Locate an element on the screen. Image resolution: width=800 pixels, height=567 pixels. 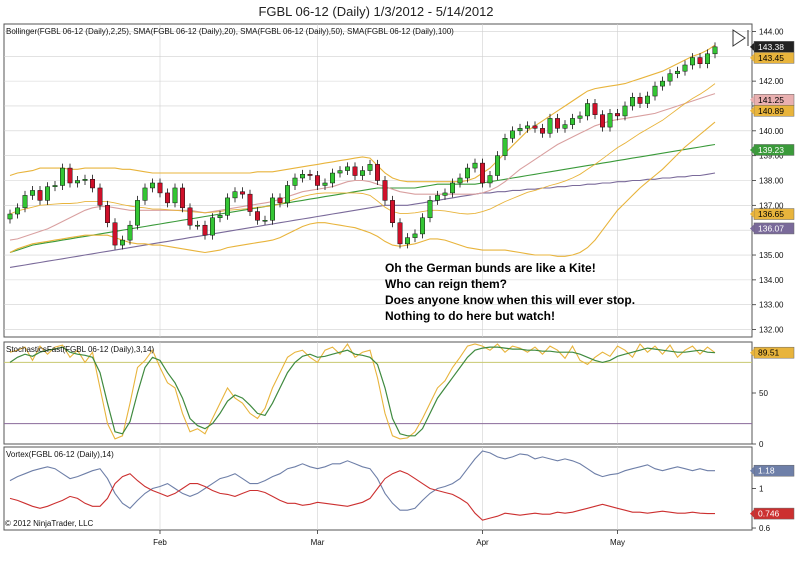
price-tag-sma100-text: 136.07 is located at coordinates (771, 228).